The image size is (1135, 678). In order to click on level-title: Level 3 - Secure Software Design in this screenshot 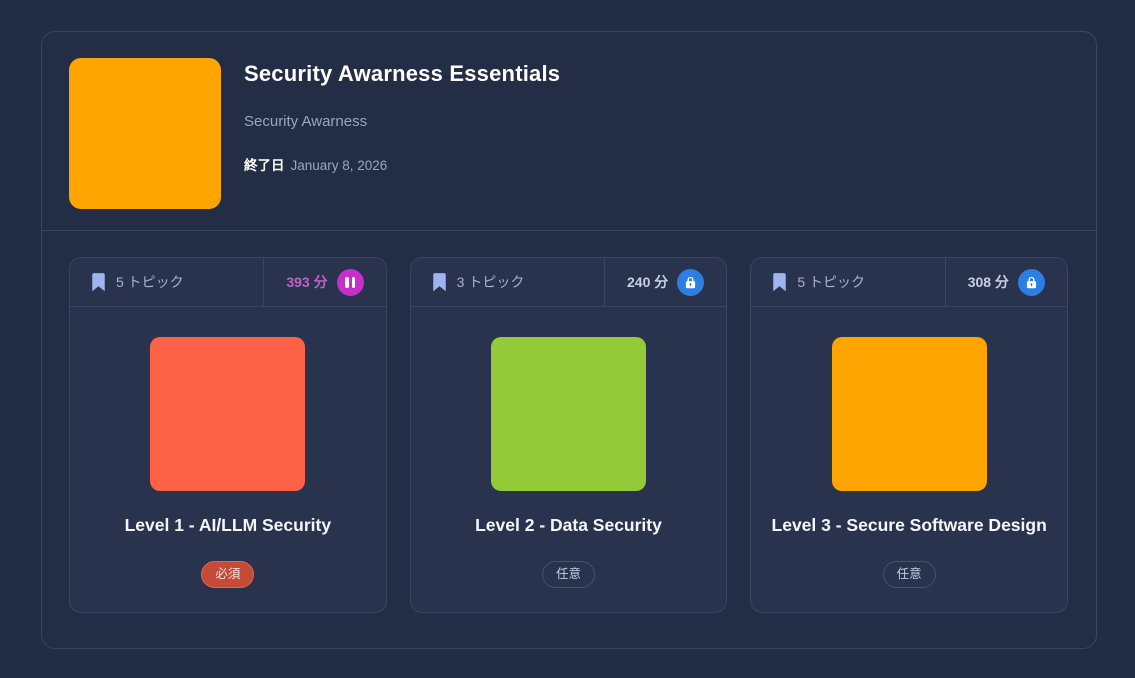, I will do `click(909, 525)`.